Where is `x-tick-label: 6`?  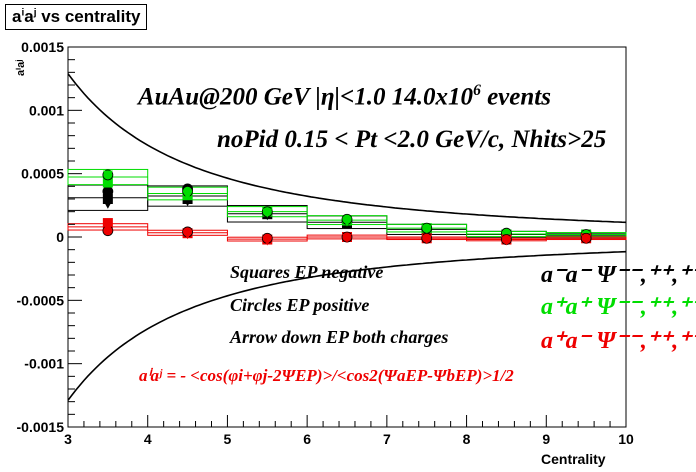
x-tick-label: 6 is located at coordinates (307, 439).